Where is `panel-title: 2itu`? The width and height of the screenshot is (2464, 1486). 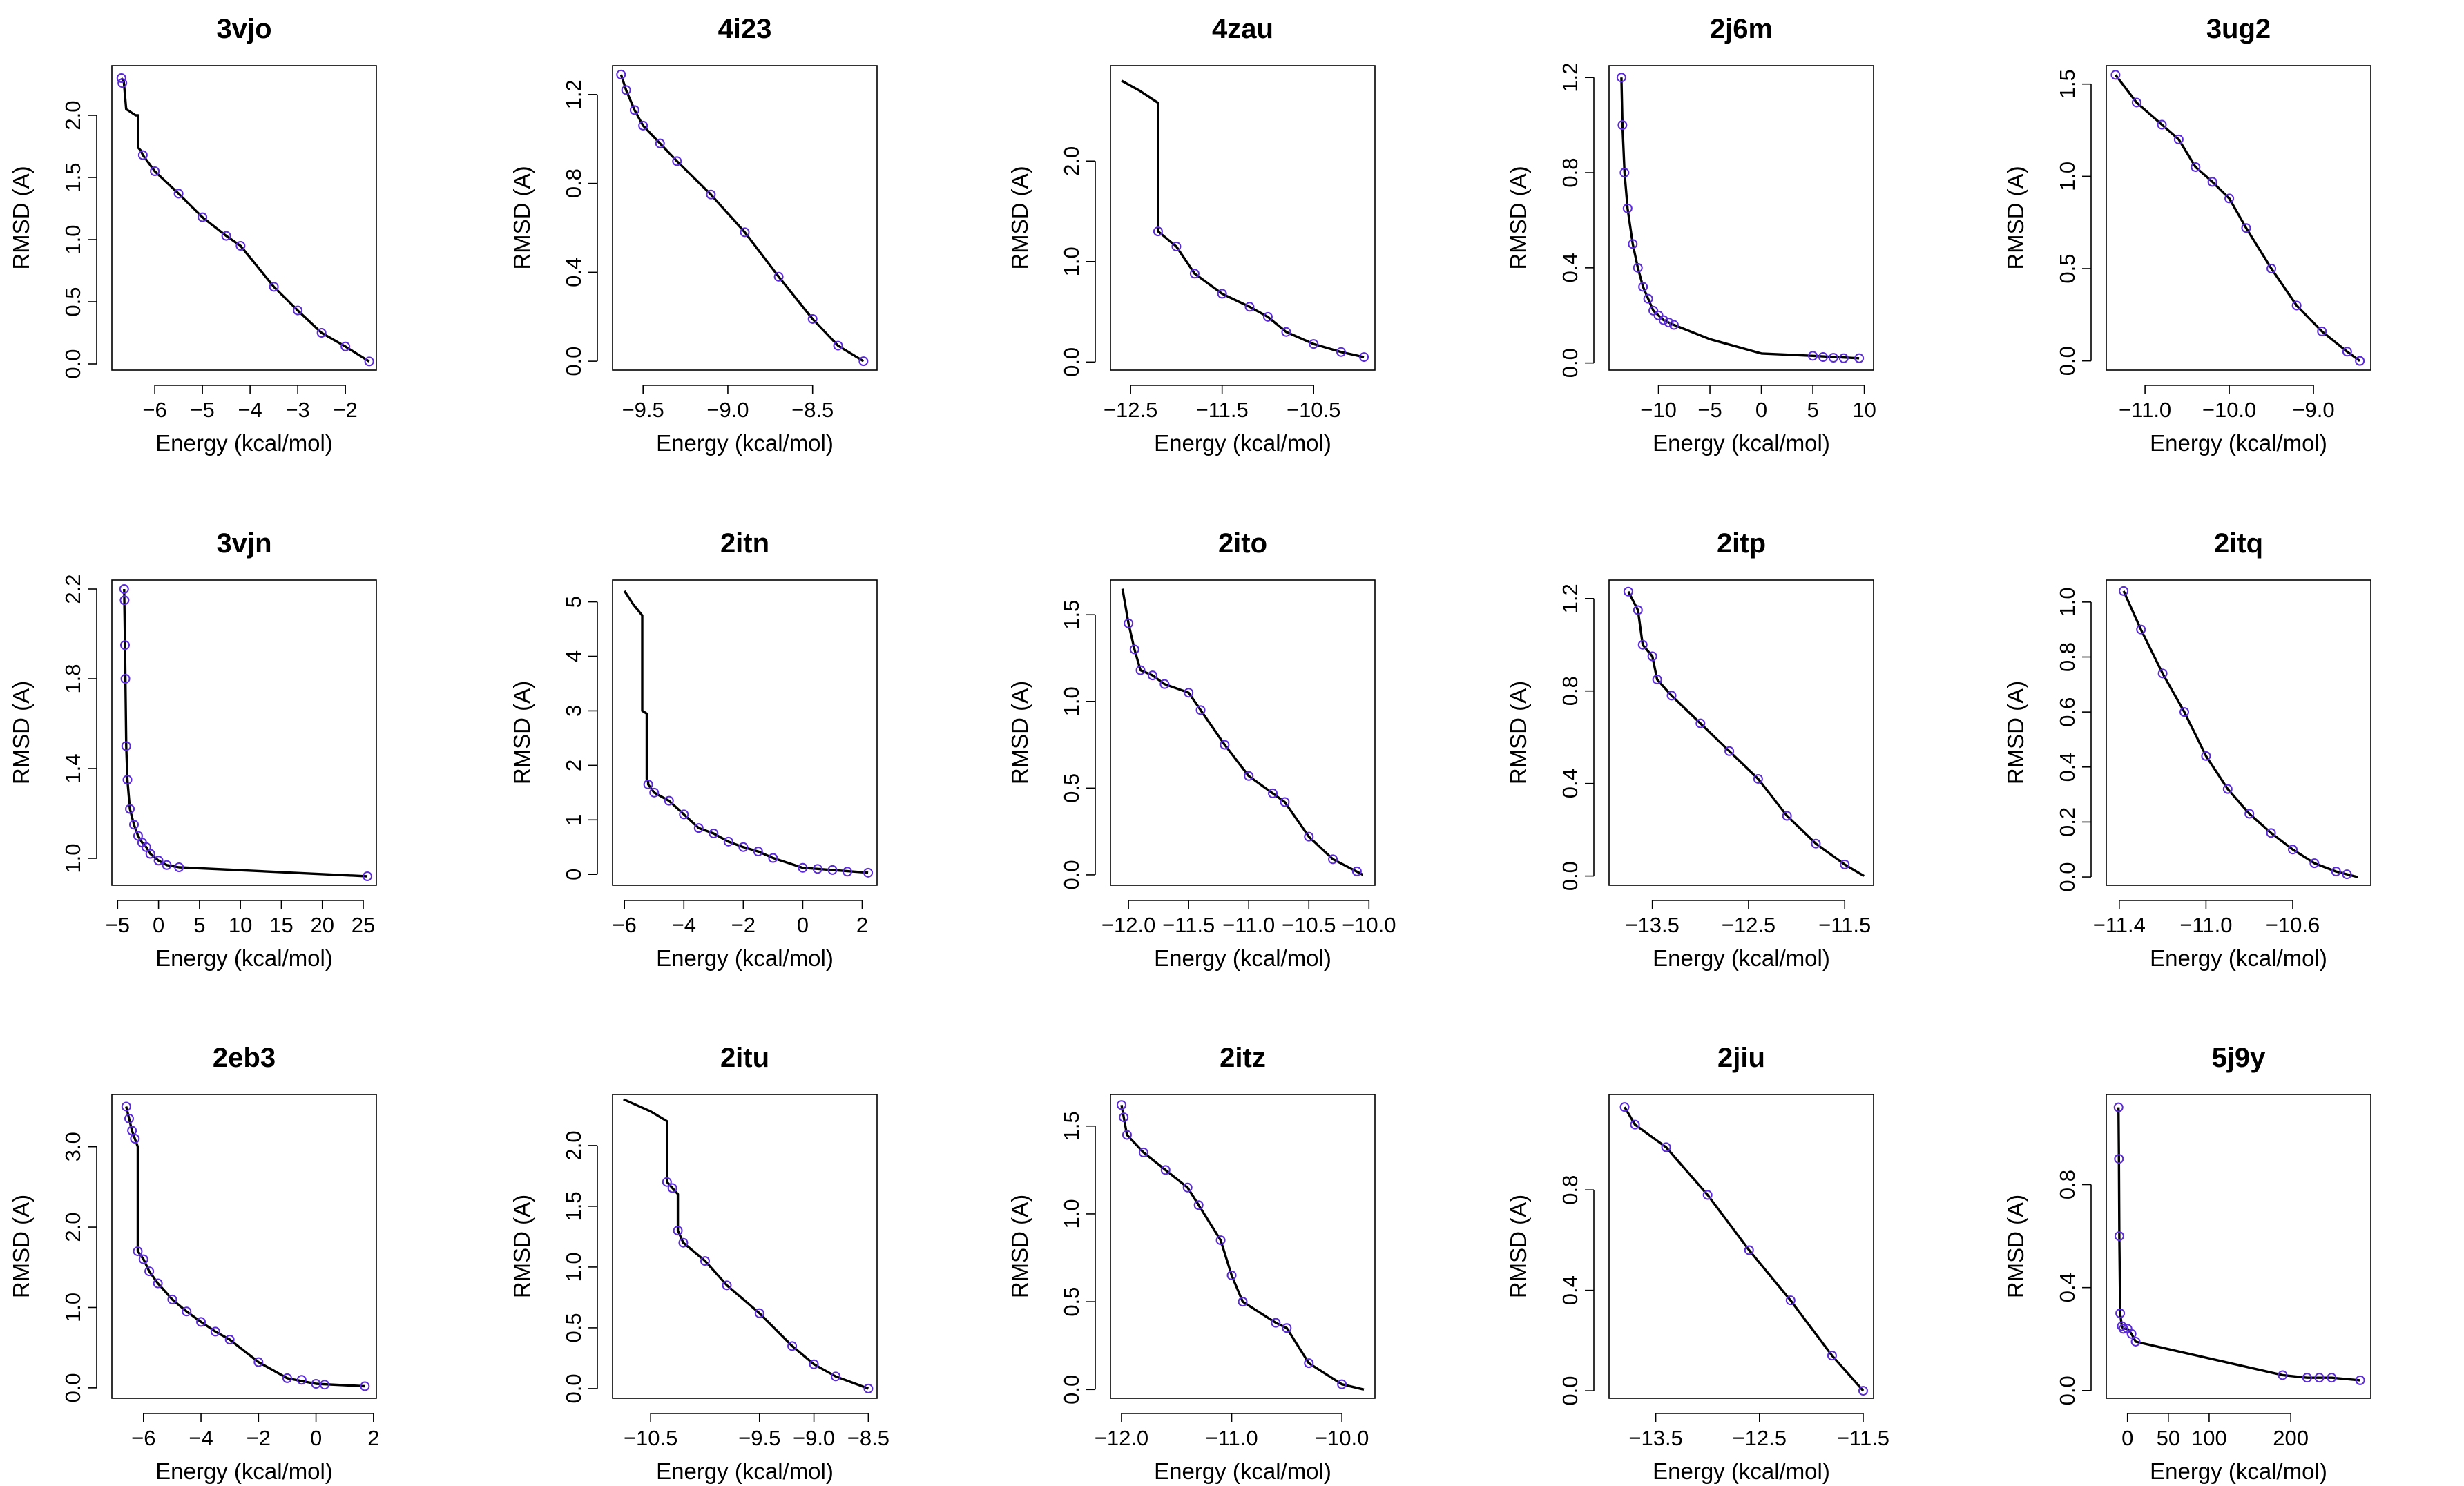
panel-title: 2itu is located at coordinates (744, 1058).